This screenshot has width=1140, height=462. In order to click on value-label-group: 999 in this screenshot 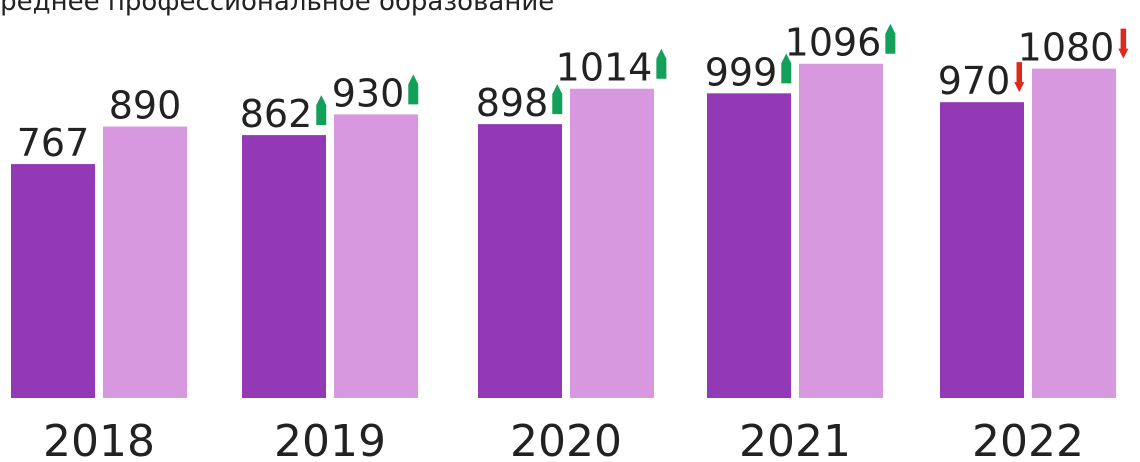, I will do `click(748, 72)`.